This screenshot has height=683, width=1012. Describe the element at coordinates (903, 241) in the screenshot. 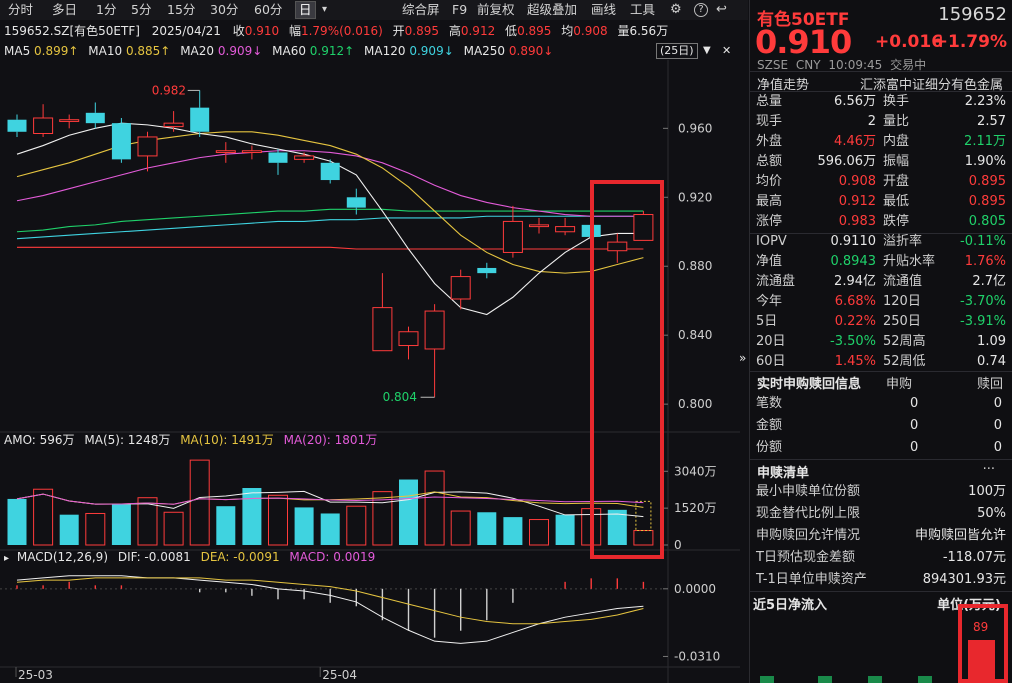

I see `stat-label: 溢折率` at that location.